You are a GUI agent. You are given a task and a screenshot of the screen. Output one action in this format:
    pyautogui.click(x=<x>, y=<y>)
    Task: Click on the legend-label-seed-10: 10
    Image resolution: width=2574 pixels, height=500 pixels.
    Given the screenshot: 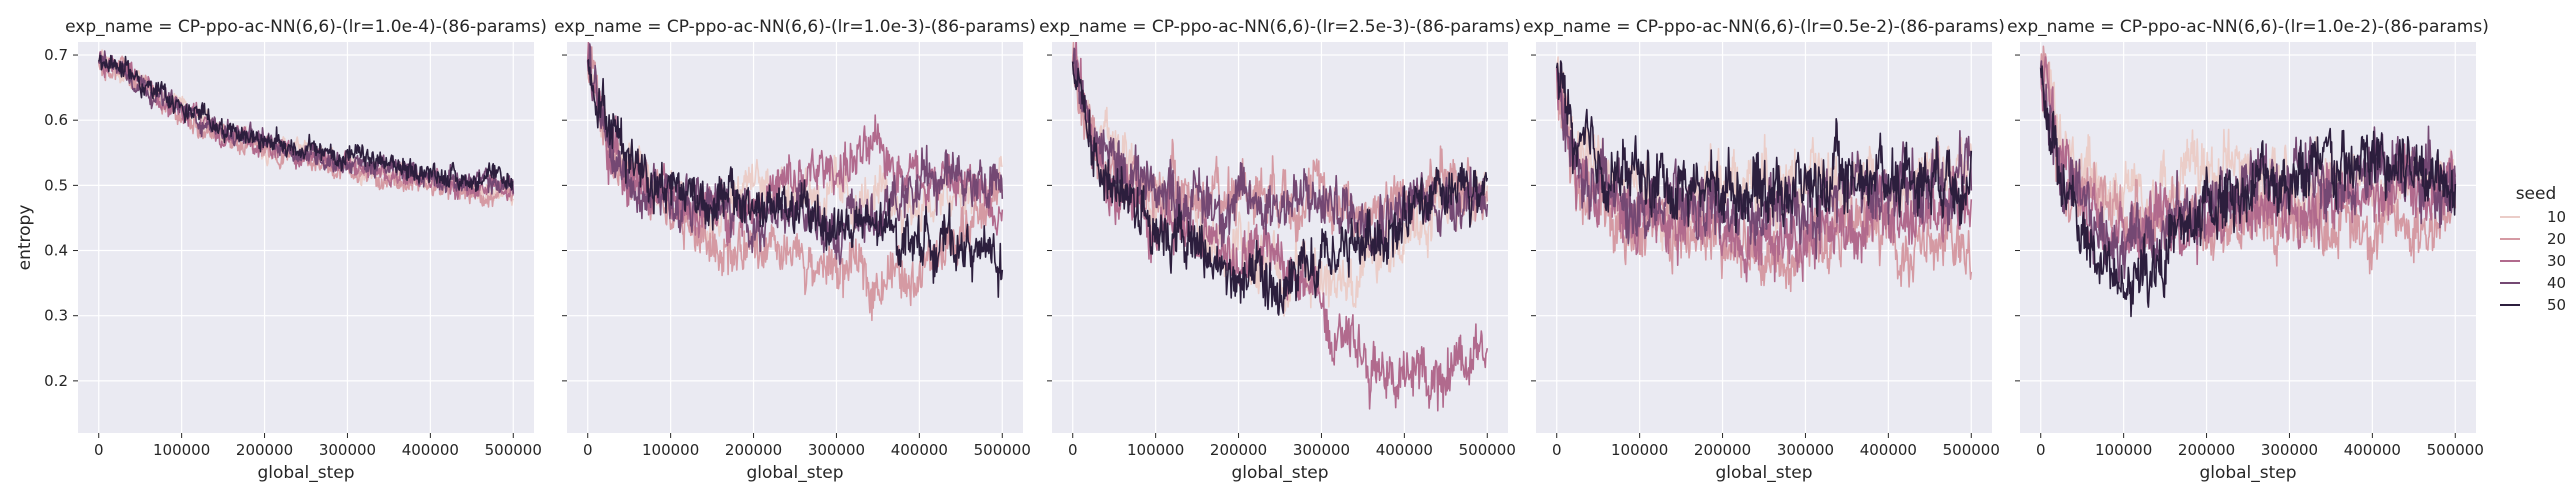 What is the action you would take?
    pyautogui.click(x=2556, y=217)
    